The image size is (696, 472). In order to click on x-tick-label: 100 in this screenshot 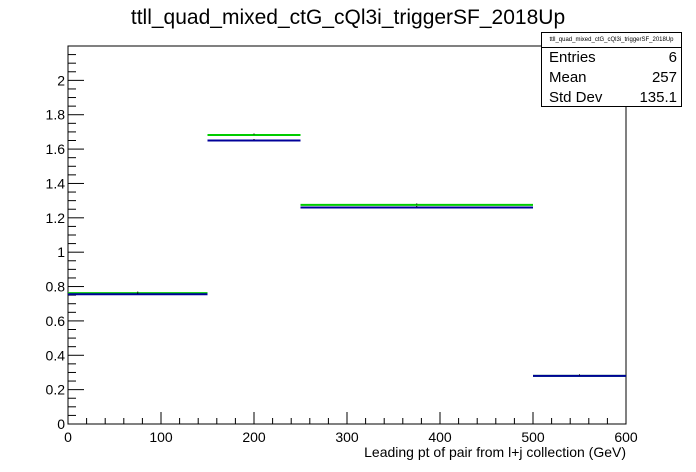, I will do `click(161, 437)`.